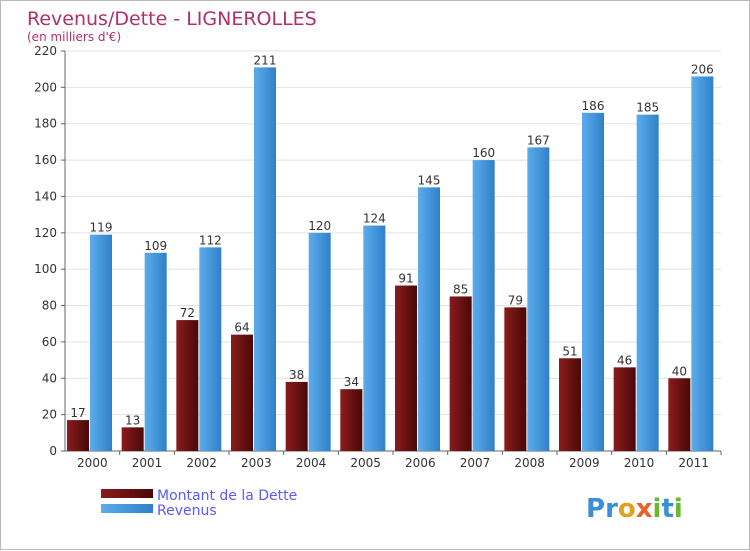 The width and height of the screenshot is (750, 551). I want to click on y-tick-label: 120, so click(45, 233).